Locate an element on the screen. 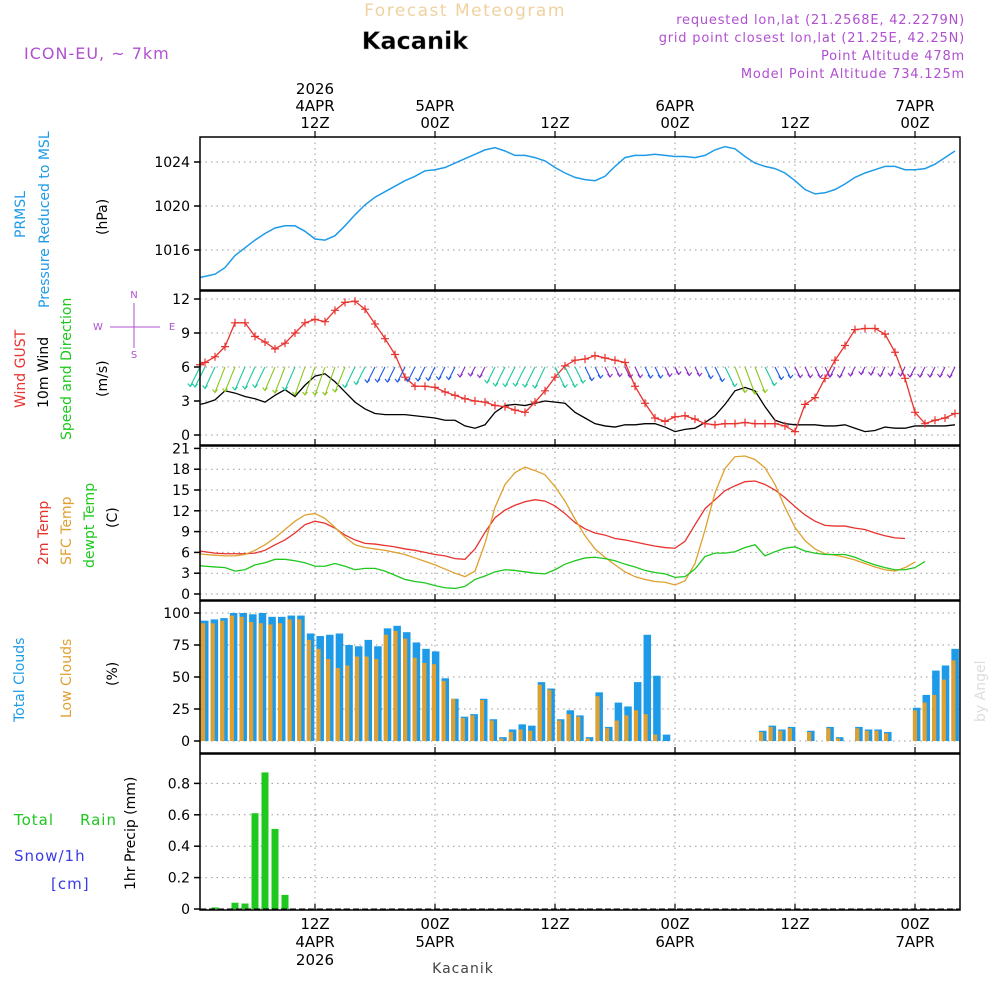 This screenshot has width=1000, height=1000. panel-temperature: 0 3 6 9 12 15 18 21 is located at coordinates (566, 522).